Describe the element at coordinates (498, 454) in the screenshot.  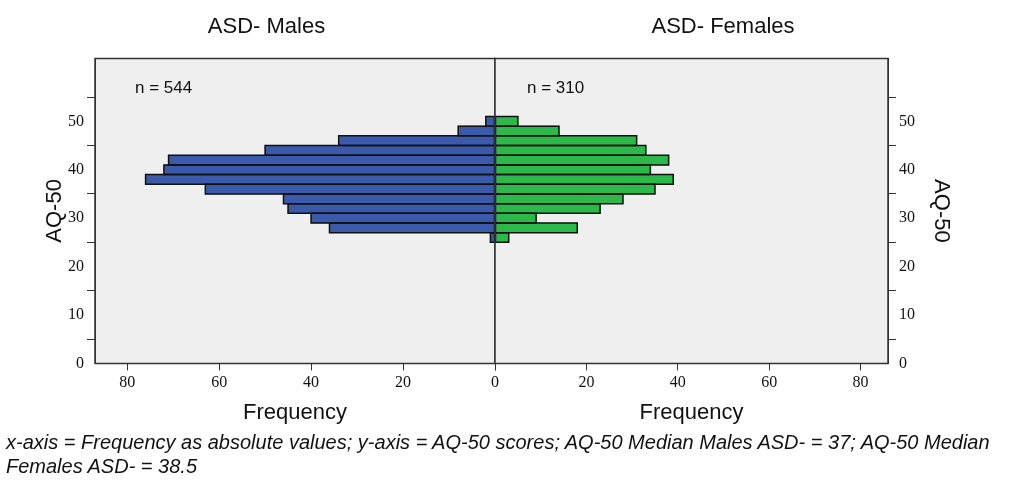
I see `text: x-axis = Frequency as absolute values; y-axis = AQ-50 scores; AQ-50 Median Males ASD- = 37; AQ-50 Median Females ASD- = 38.5` at that location.